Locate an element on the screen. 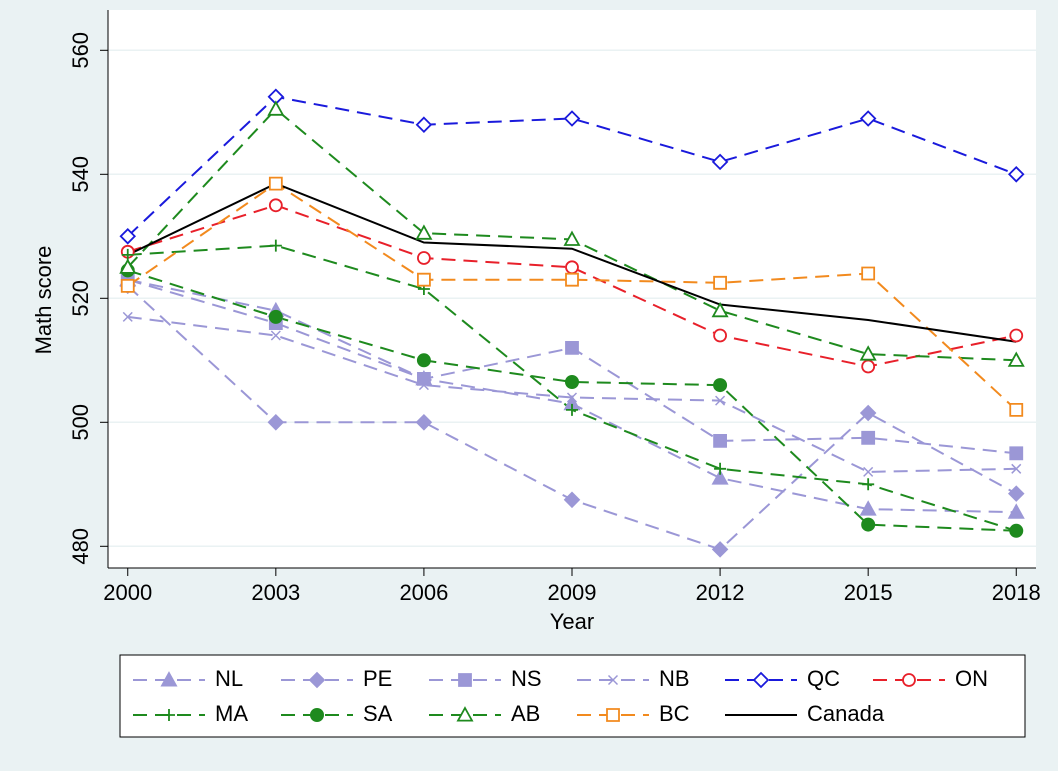 The height and width of the screenshot is (771, 1058). x-tick-label: 2015 is located at coordinates (868, 592).